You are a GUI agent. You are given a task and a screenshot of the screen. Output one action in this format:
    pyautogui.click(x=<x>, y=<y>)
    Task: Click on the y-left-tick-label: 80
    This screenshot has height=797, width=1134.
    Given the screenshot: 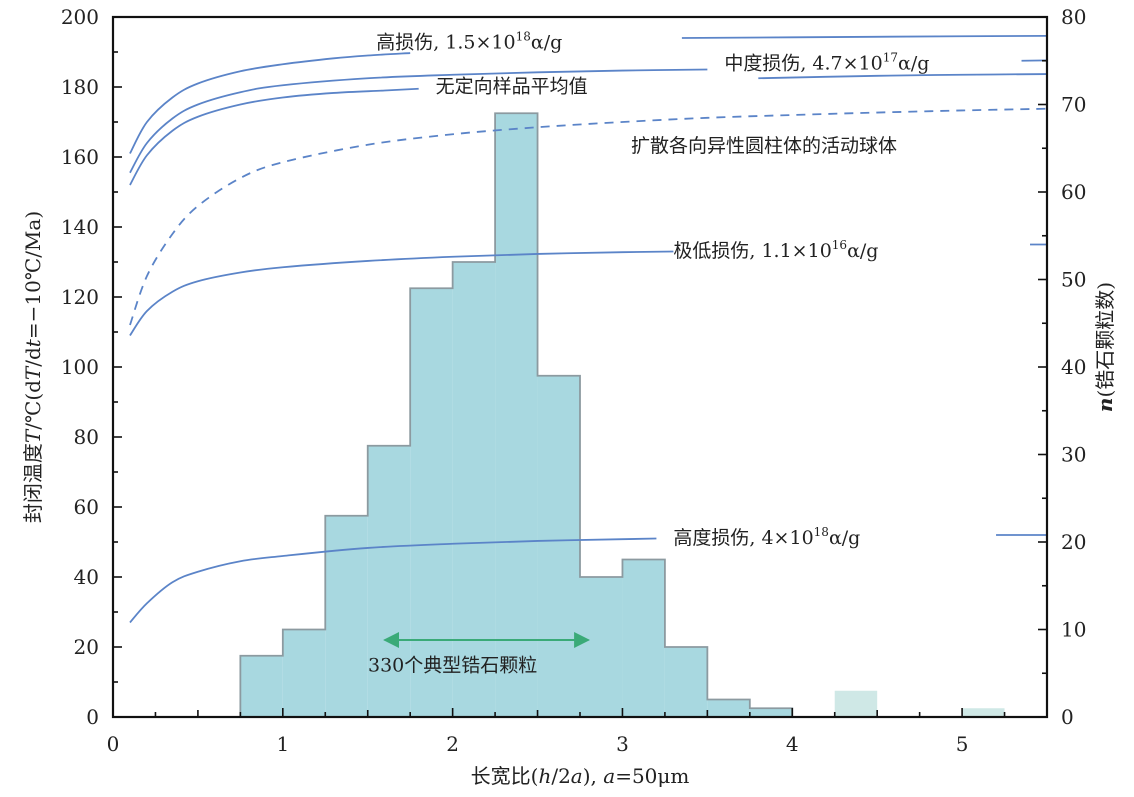 What is the action you would take?
    pyautogui.click(x=86, y=437)
    